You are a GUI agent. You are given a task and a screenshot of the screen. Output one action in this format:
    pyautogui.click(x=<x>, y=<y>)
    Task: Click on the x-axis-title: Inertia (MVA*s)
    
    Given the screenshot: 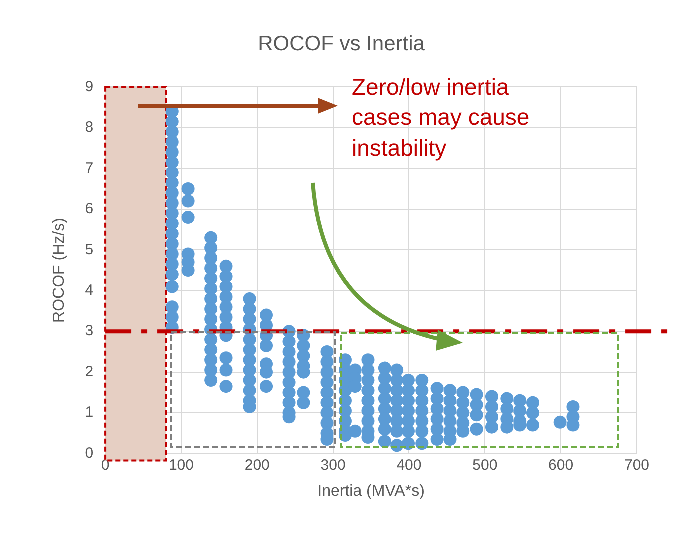 What is the action you would take?
    pyautogui.click(x=371, y=491)
    